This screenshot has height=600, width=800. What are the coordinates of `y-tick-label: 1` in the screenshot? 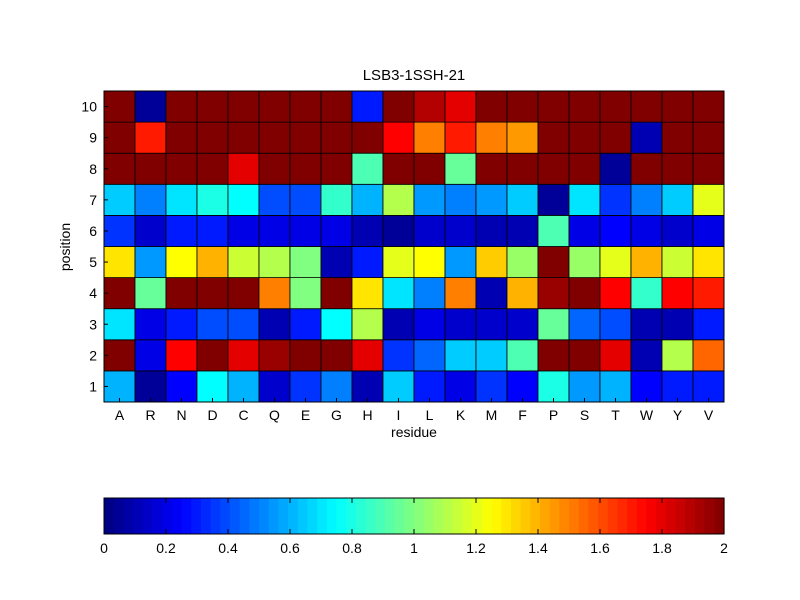 It's located at (93, 386).